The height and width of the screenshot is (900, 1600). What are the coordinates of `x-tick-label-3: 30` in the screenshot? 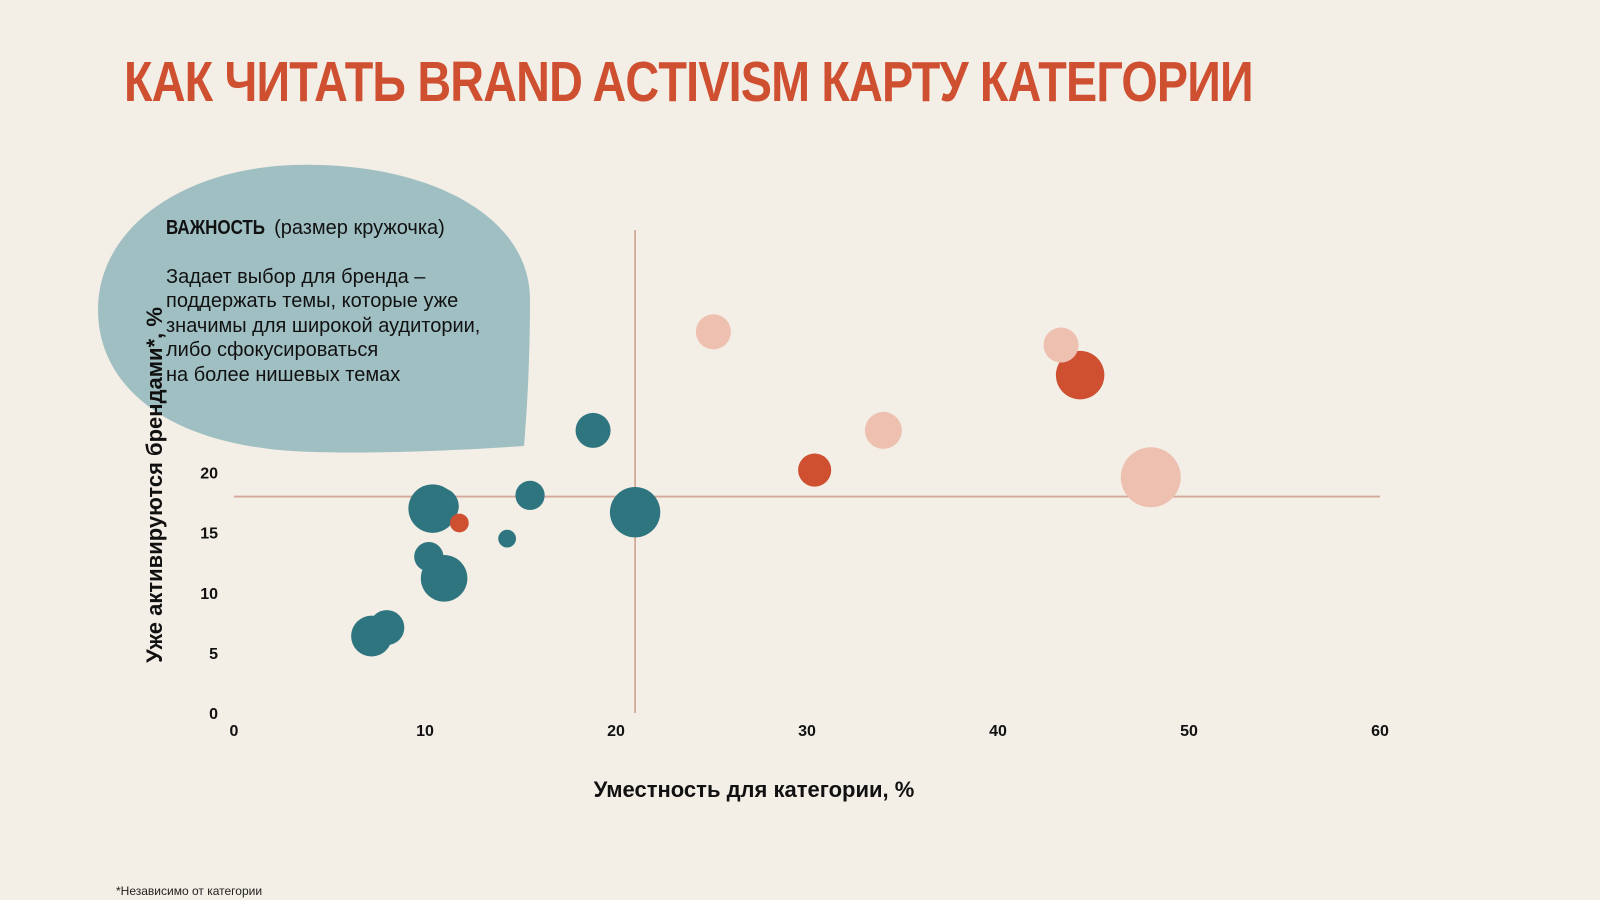 It's located at (807, 731).